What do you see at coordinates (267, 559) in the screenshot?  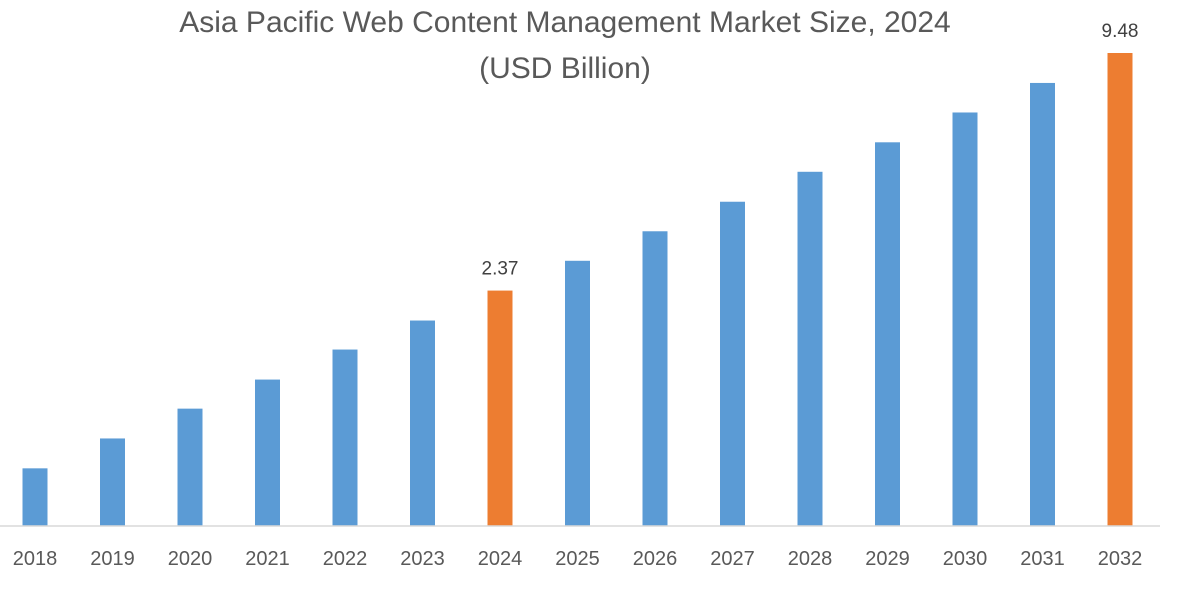 I see `x-tick-label: 2021` at bounding box center [267, 559].